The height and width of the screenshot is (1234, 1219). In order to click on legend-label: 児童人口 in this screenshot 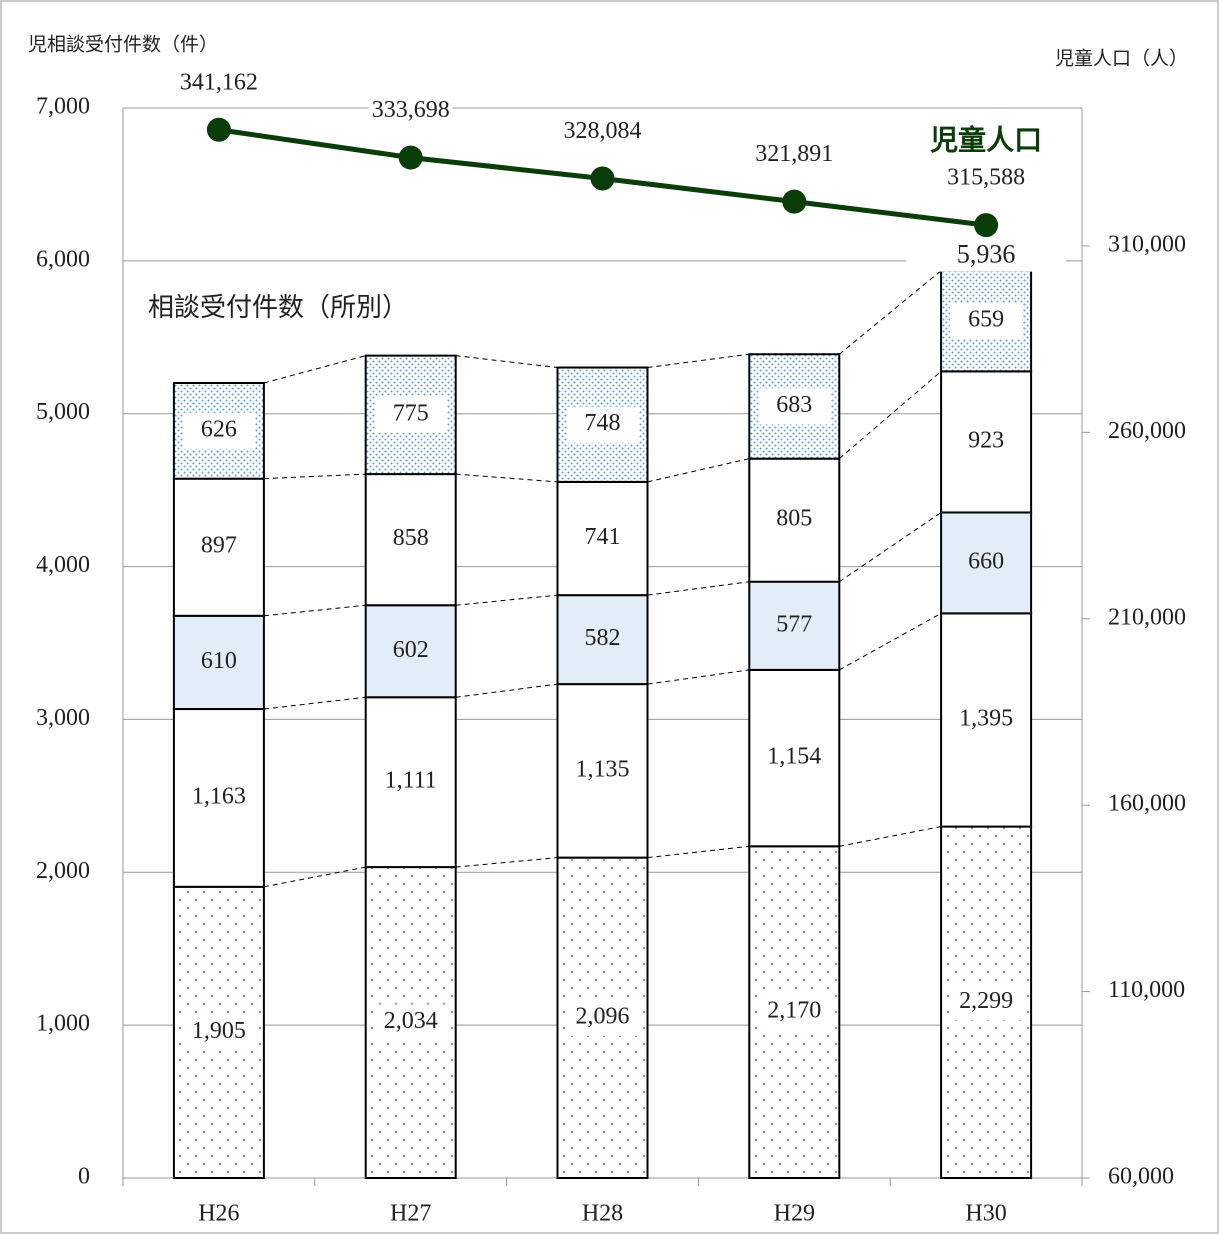, I will do `click(986, 140)`.